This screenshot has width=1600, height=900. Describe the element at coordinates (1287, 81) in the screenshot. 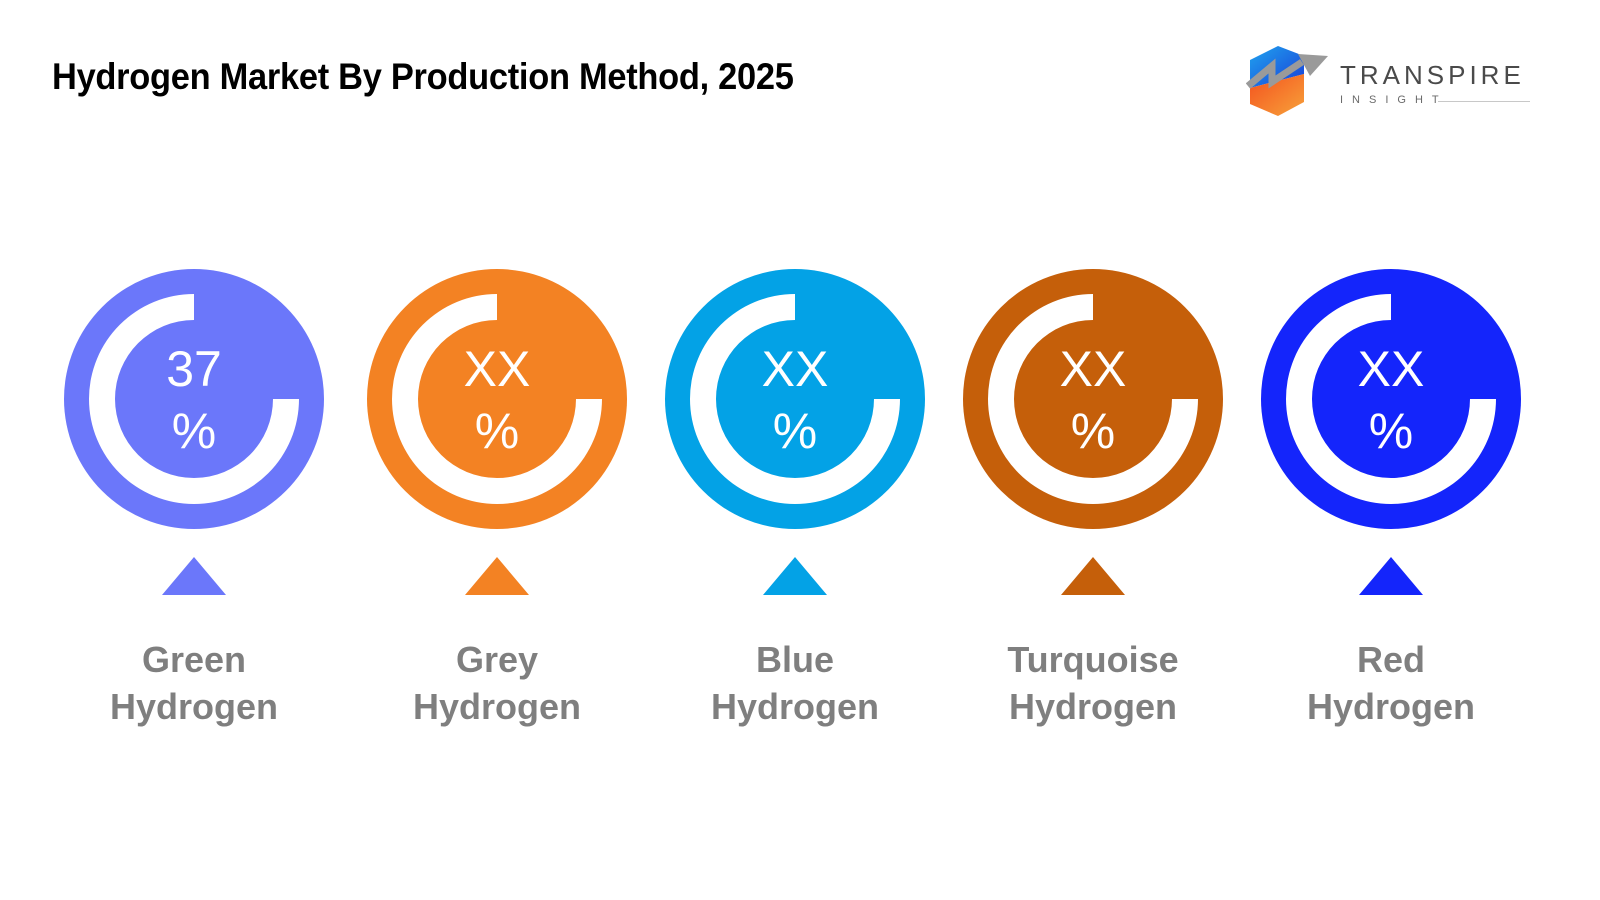

I see `hexagon-arrow-logo-icon` at that location.